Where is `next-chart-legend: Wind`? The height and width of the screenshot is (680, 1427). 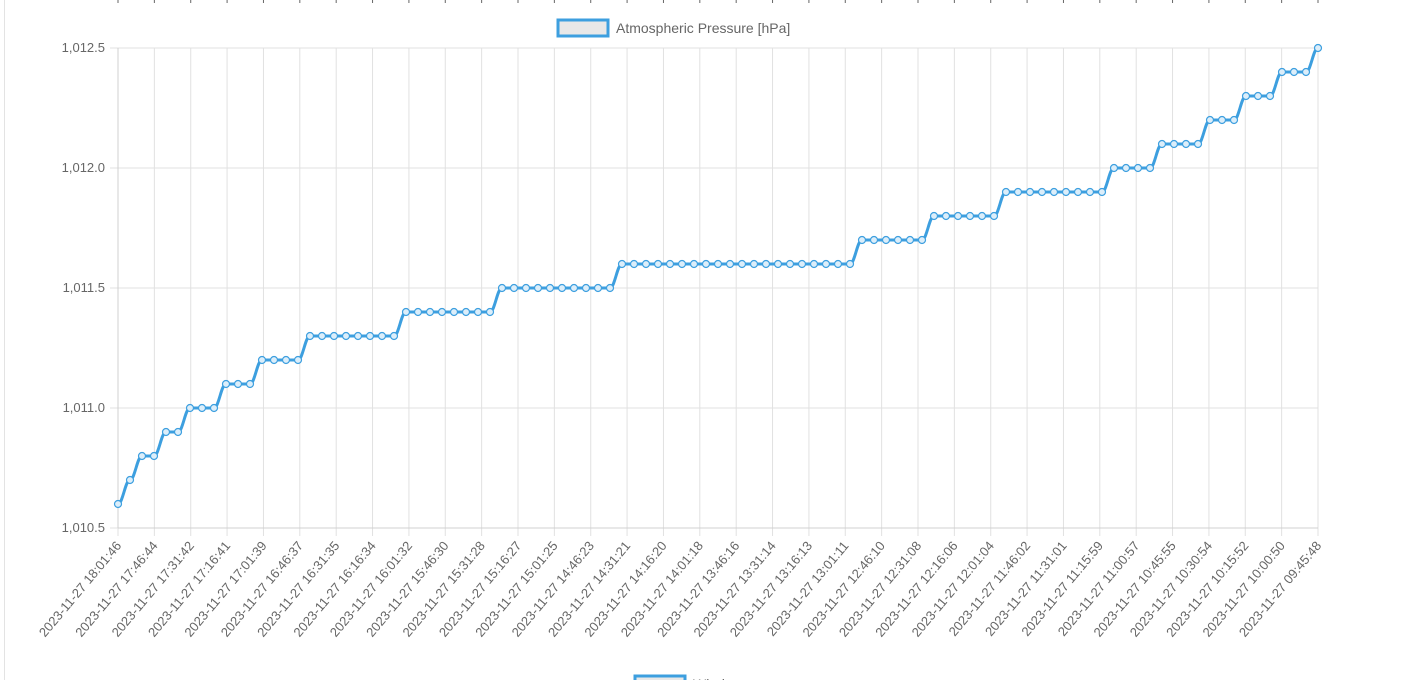
next-chart-legend: Wind is located at coordinates (679, 677).